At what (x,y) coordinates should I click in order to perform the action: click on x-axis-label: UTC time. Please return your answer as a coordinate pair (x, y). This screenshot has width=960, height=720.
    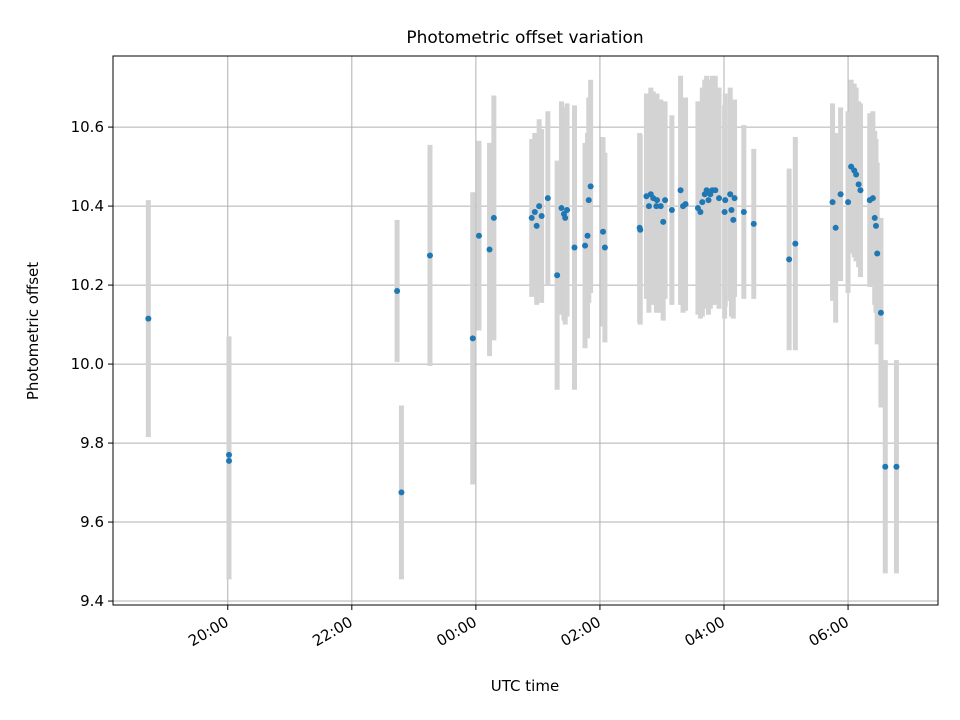
    Looking at the image, I should click on (525, 686).